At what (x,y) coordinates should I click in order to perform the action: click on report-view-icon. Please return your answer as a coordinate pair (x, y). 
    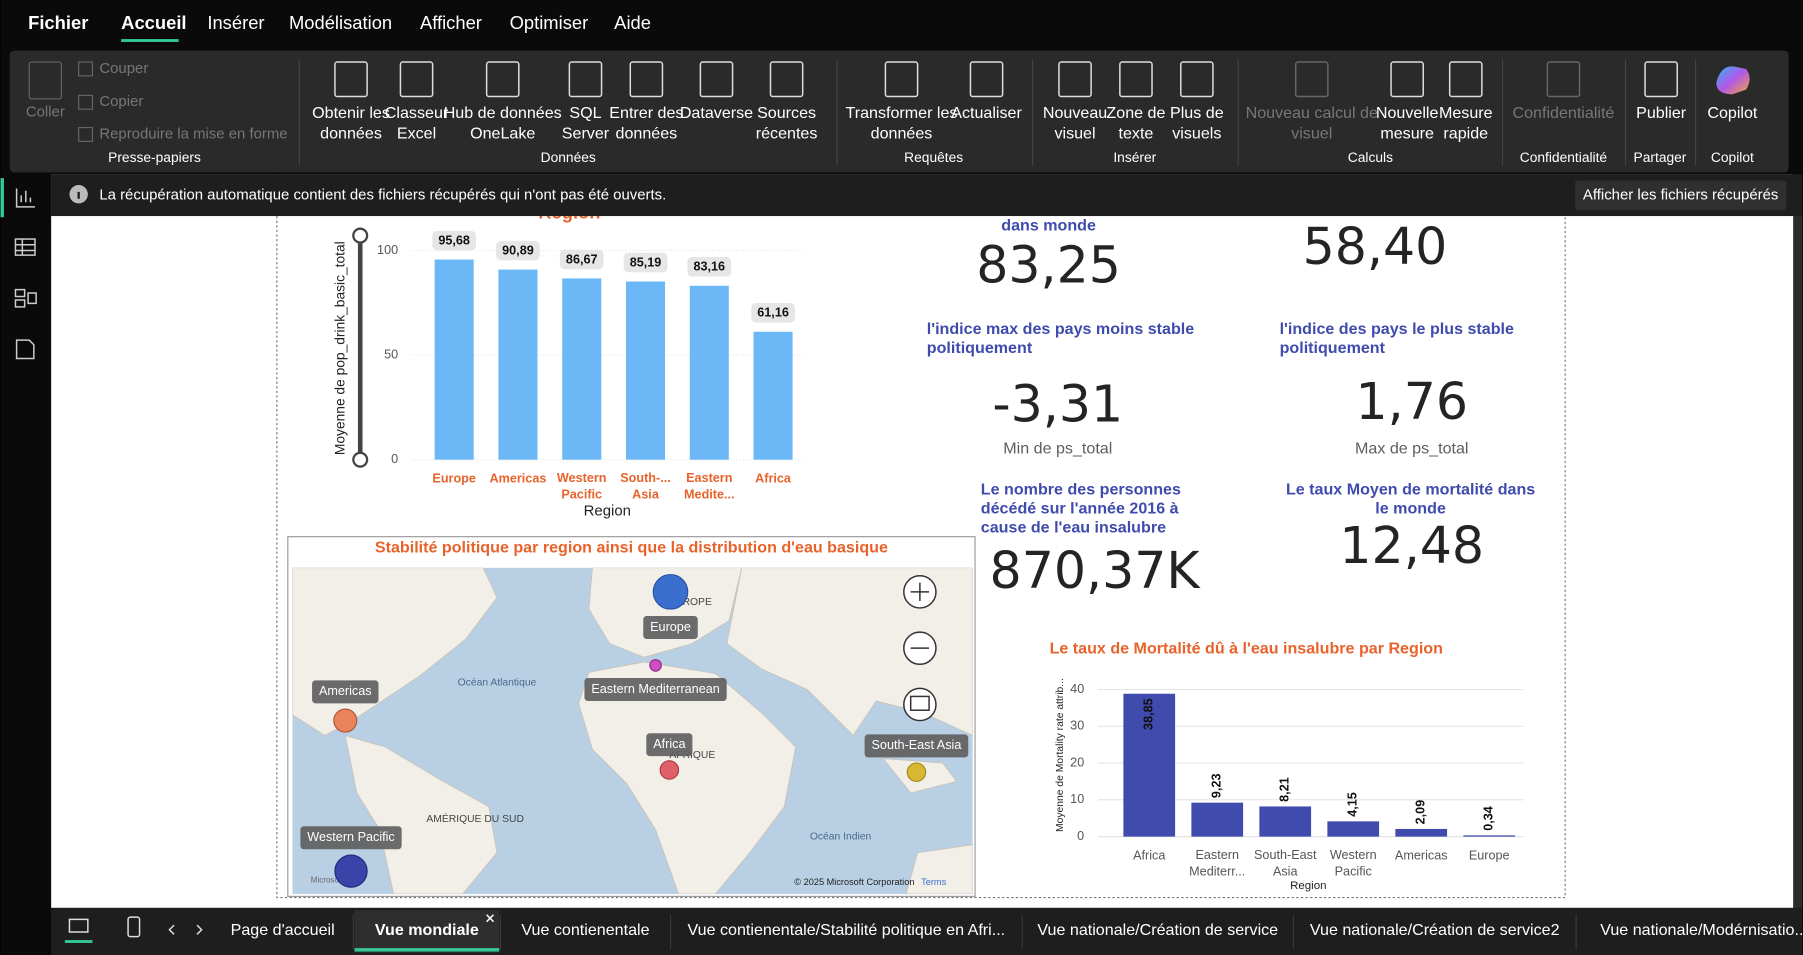
    Looking at the image, I should click on (25, 198).